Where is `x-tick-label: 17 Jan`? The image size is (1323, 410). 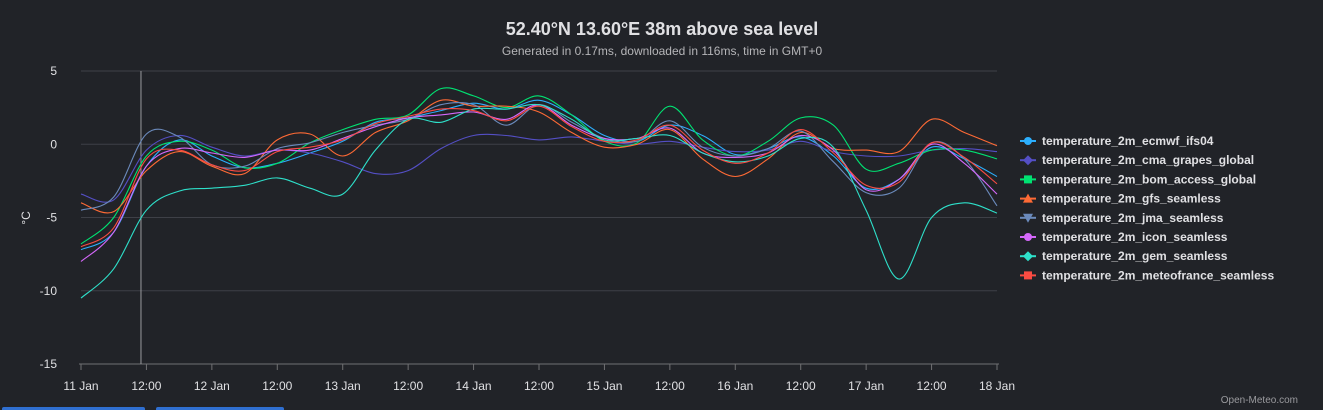
x-tick-label: 17 Jan is located at coordinates (866, 386).